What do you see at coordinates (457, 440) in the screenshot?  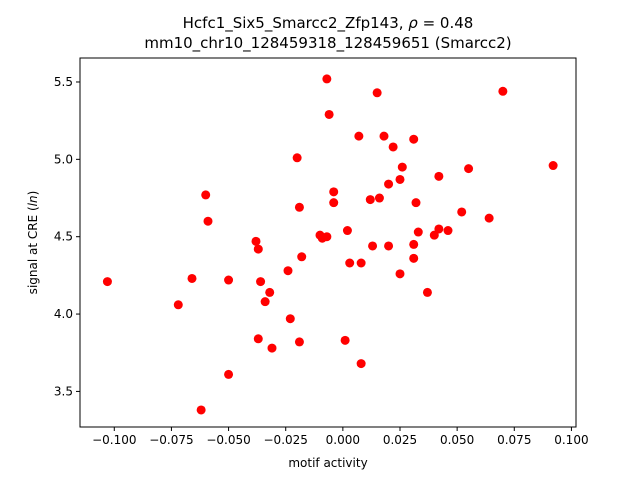 I see `x-tick-label: 0.050` at bounding box center [457, 440].